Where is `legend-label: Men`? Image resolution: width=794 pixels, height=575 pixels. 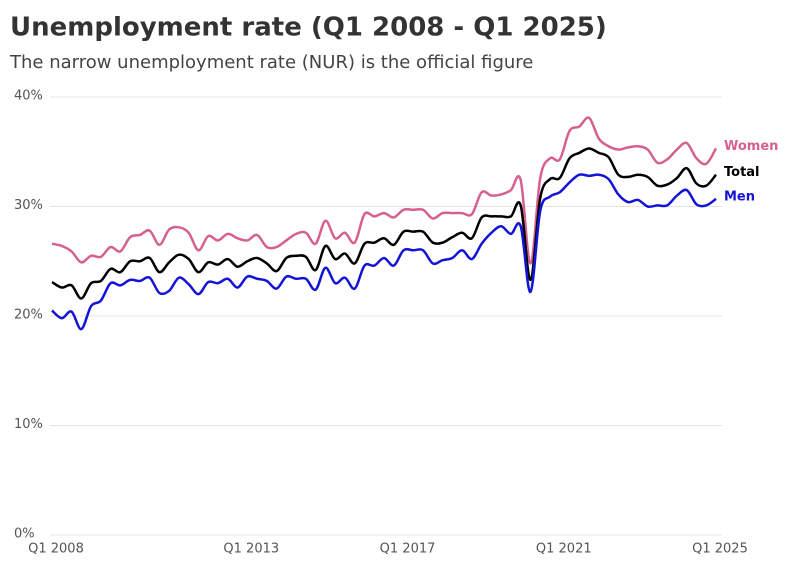 legend-label: Men is located at coordinates (739, 196).